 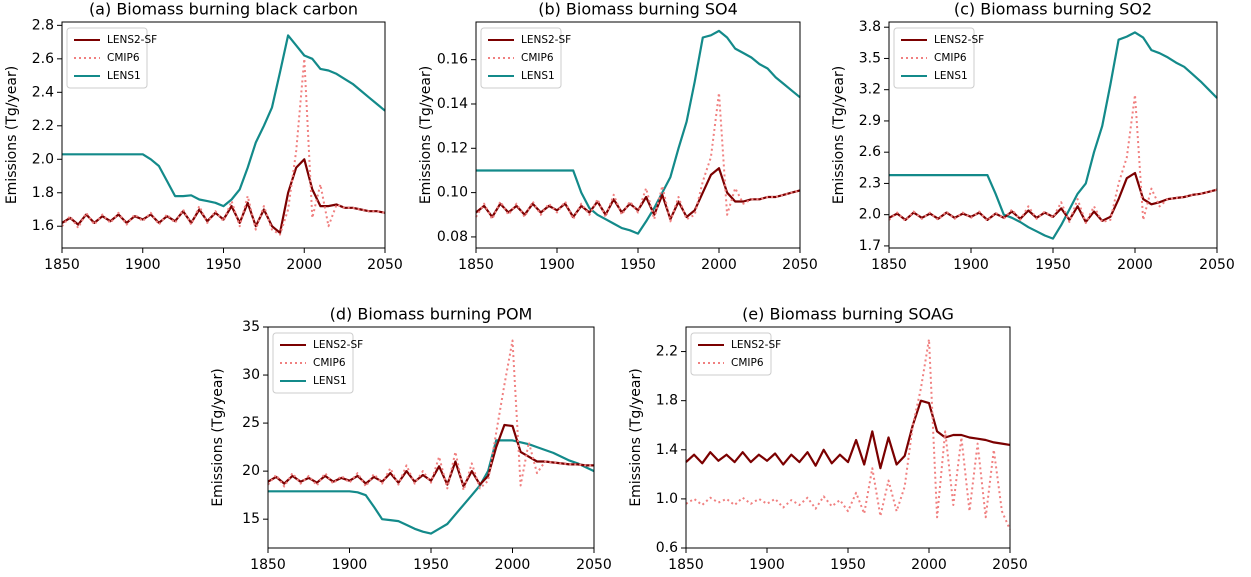 I want to click on y-tick-label: 2.9, so click(x=870, y=121).